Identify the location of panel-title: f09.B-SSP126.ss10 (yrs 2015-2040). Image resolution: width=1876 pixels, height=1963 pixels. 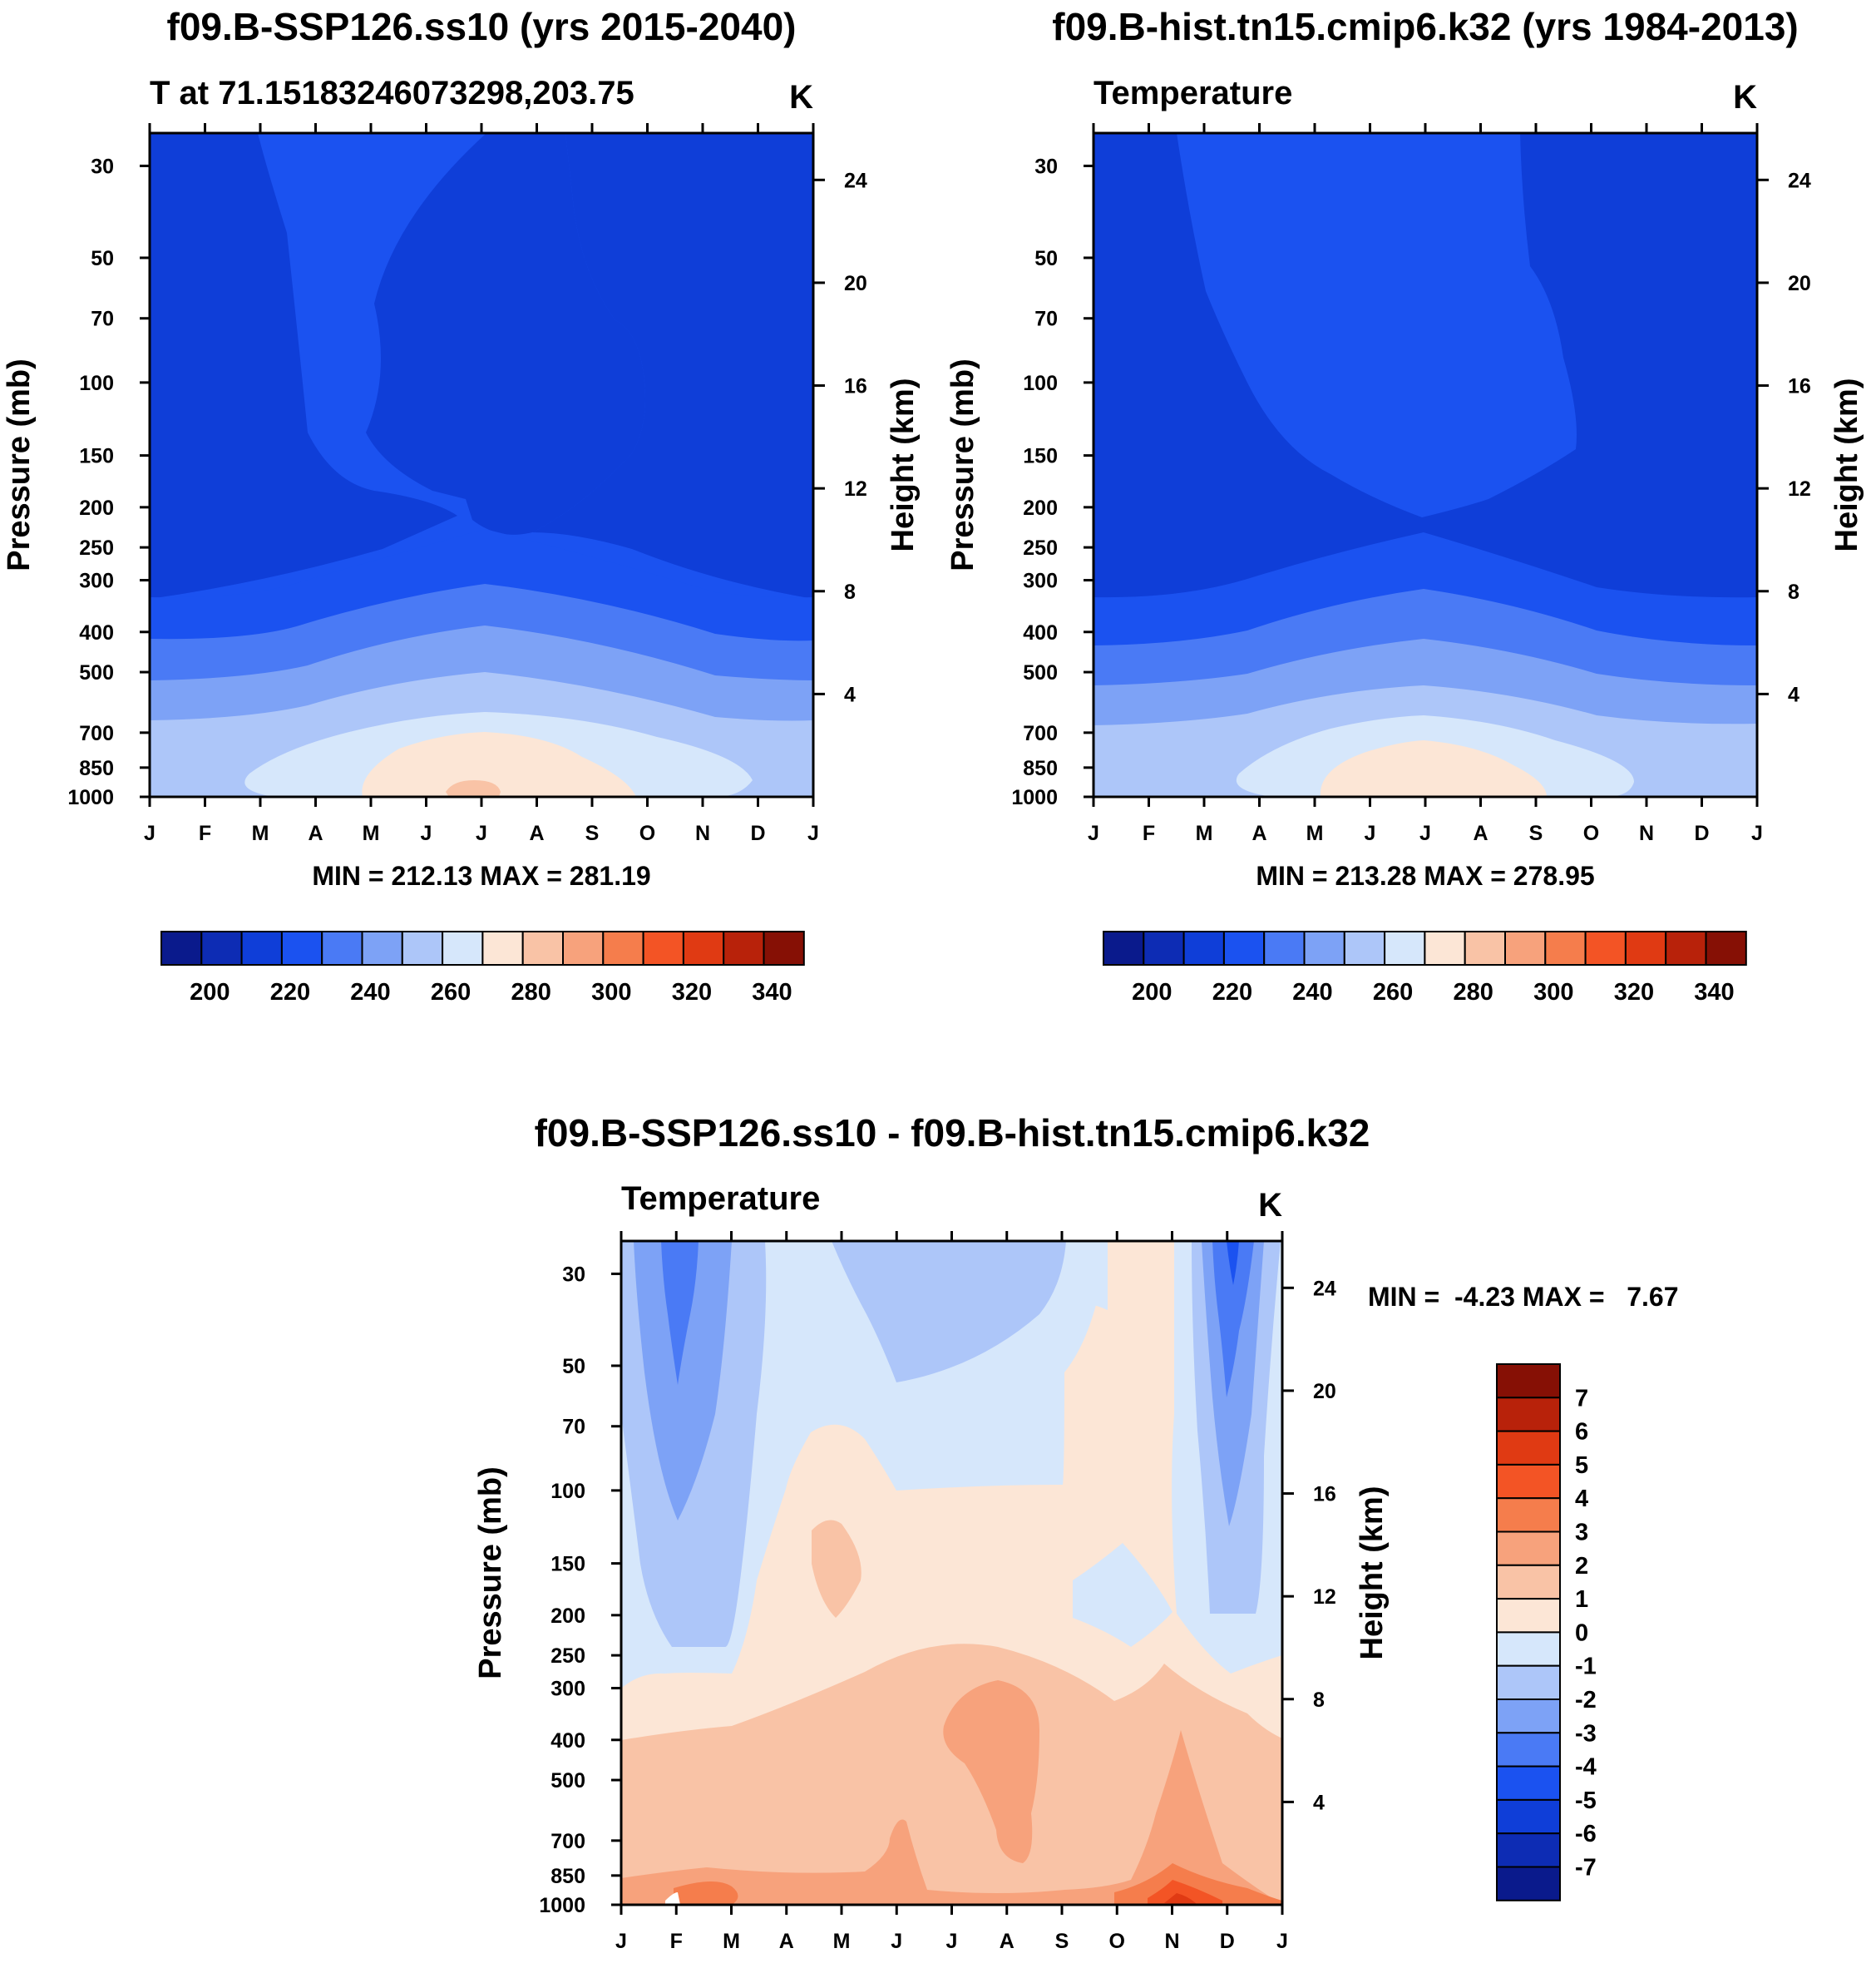
(482, 26).